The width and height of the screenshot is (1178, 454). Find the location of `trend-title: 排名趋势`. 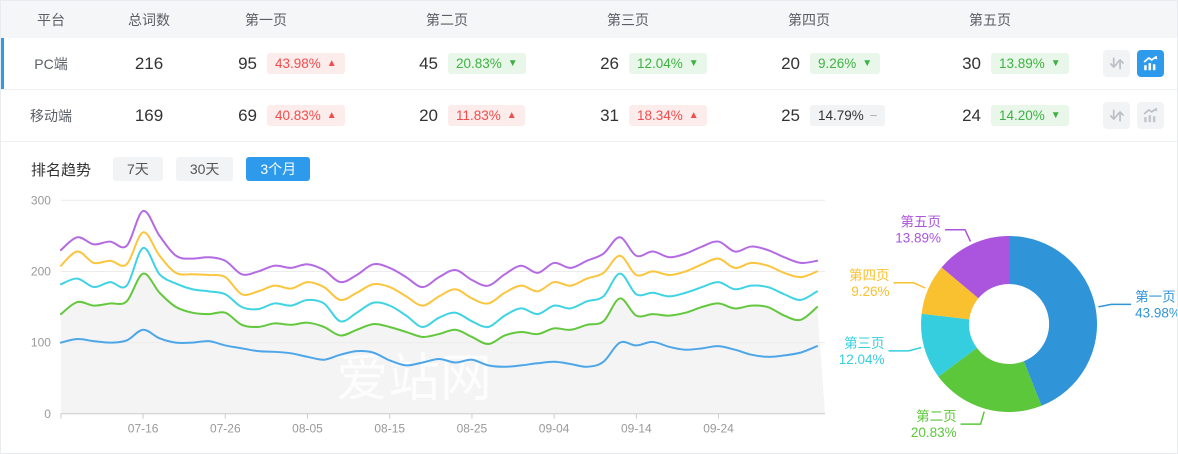

trend-title: 排名趋势 is located at coordinates (61, 170).